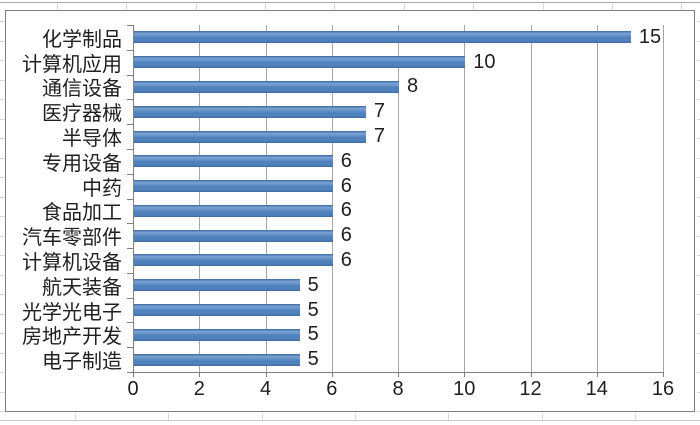  I want to click on x-axis-tick-label: 10, so click(464, 389).